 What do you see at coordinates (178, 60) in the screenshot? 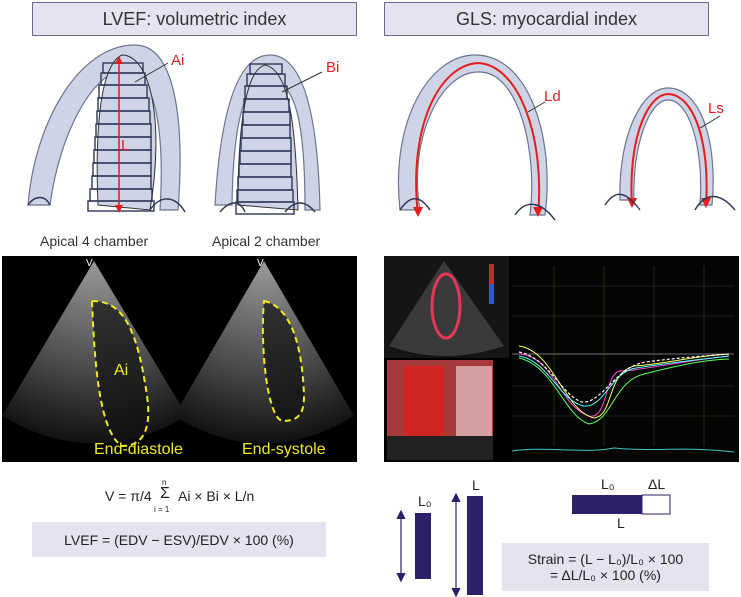
I see `label-ai: Ai` at bounding box center [178, 60].